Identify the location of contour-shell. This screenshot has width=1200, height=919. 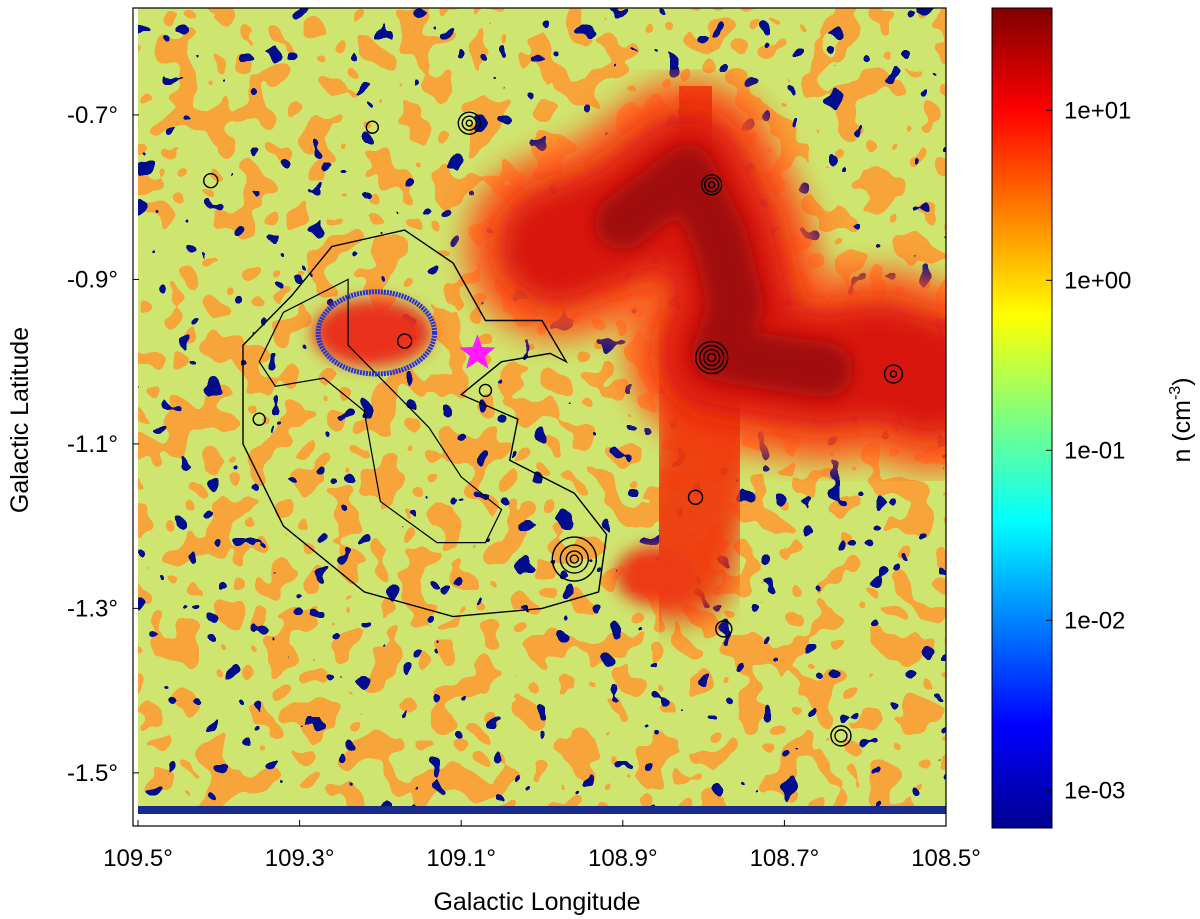
(425, 423).